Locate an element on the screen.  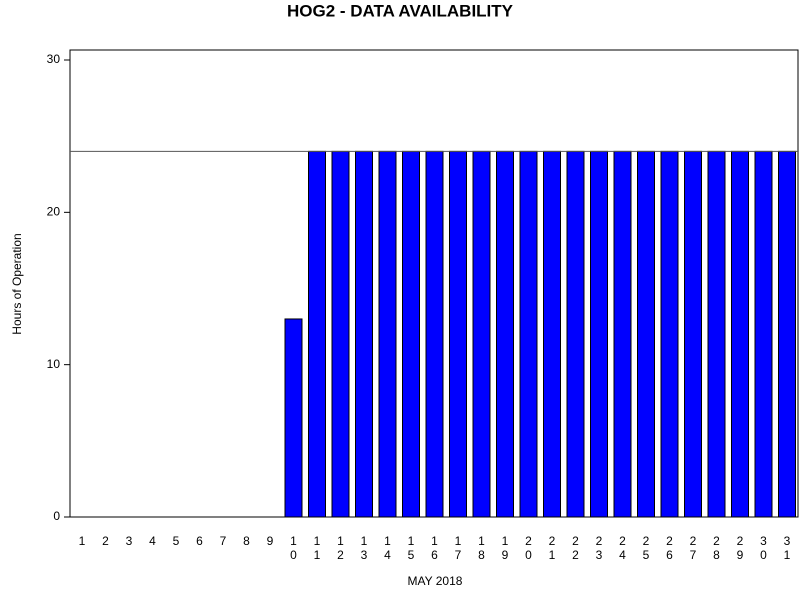
x-tick-label: 6 is located at coordinates (199, 541).